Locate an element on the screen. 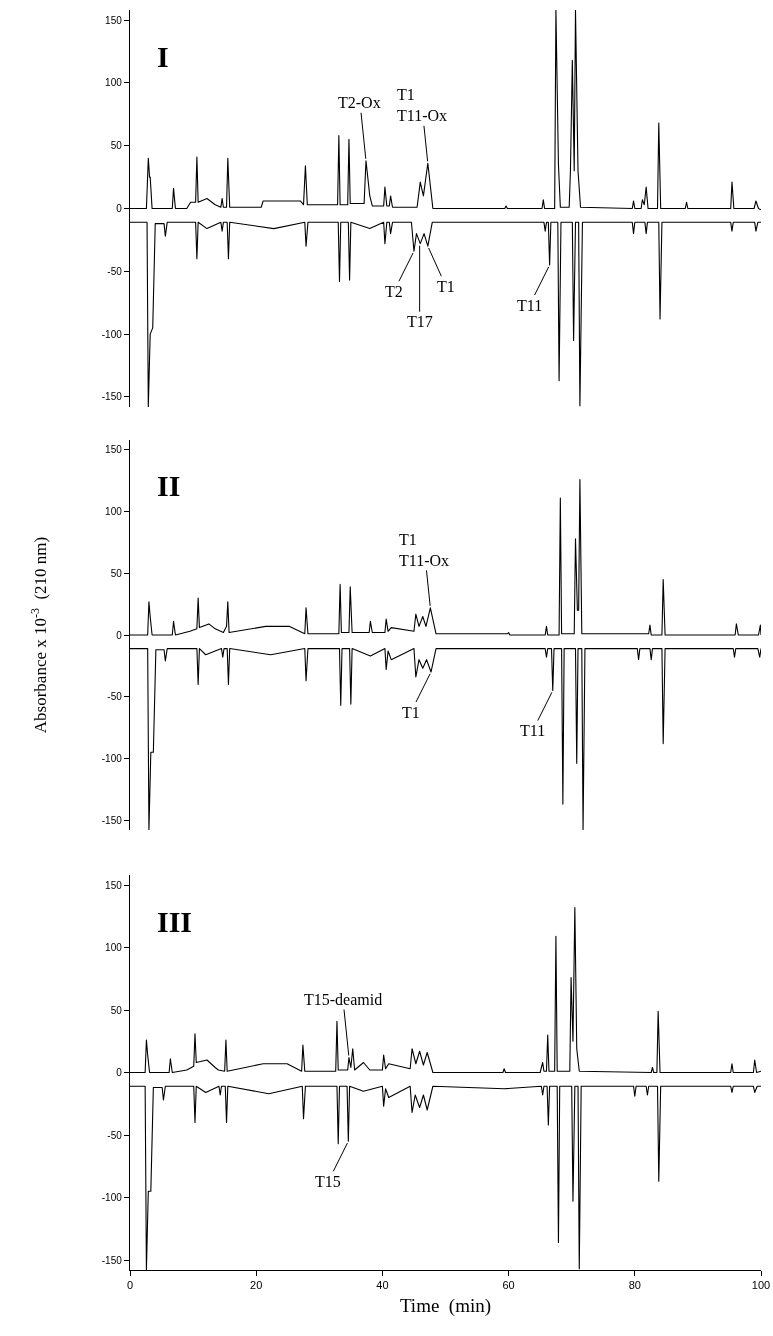 This screenshot has height=1336, width=773. x-axis-title: Time (min) is located at coordinates (445, 1306).